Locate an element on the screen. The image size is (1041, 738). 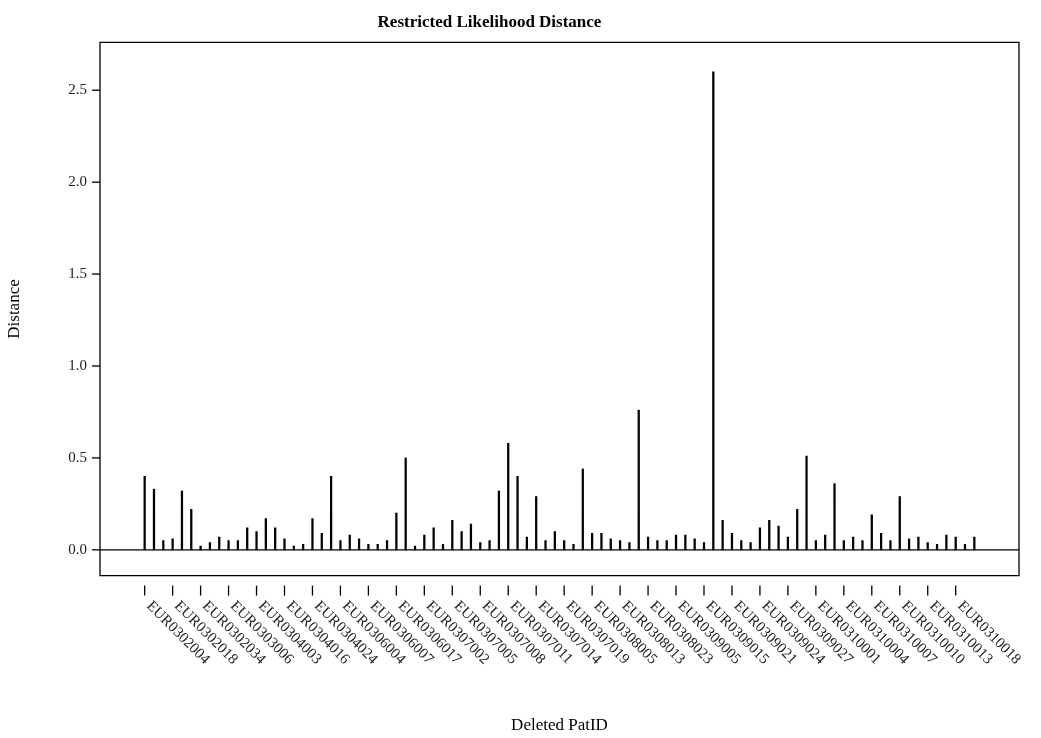
y-tick-label: 0.5 is located at coordinates (77, 456).